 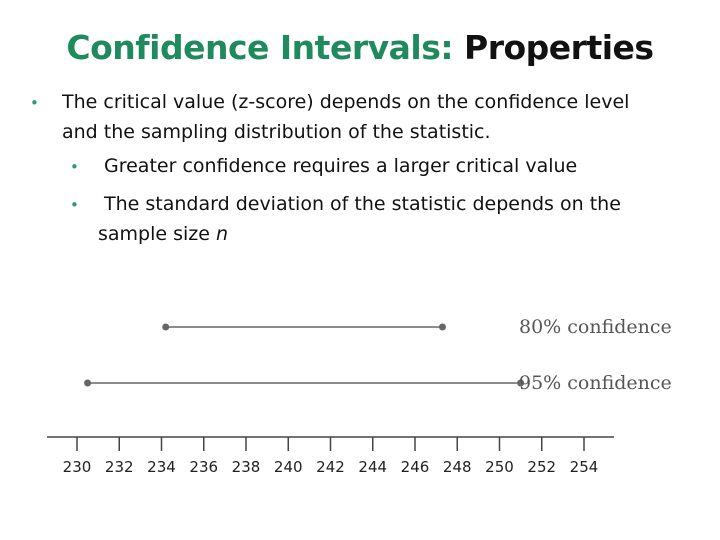 I want to click on sub-bullet-2-line-2: sample size n, so click(x=163, y=234).